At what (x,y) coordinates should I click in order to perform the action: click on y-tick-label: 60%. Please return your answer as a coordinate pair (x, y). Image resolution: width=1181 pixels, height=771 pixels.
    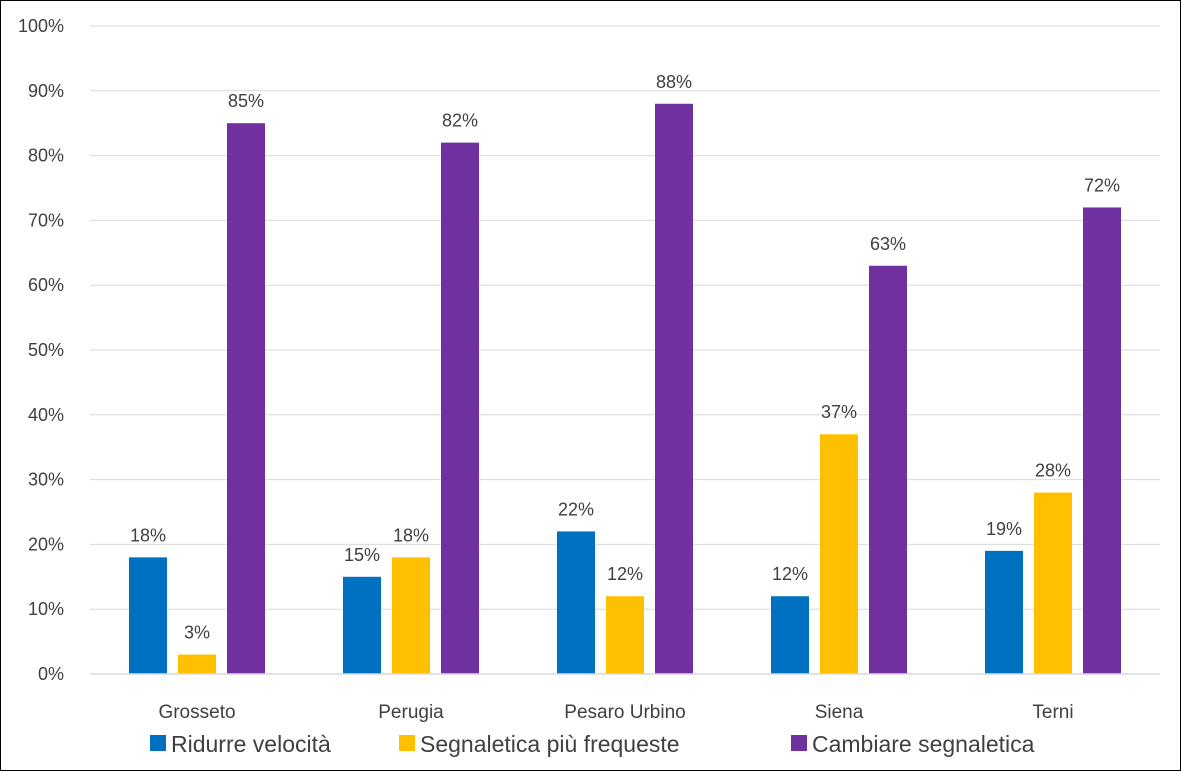
    Looking at the image, I should click on (46, 285).